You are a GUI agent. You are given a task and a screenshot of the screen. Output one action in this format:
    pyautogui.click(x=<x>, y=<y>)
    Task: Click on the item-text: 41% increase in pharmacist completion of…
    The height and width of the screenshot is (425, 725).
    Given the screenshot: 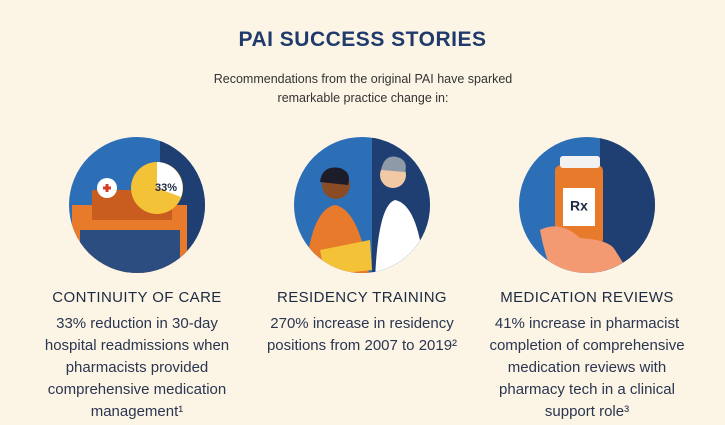 What is the action you would take?
    pyautogui.click(x=587, y=367)
    